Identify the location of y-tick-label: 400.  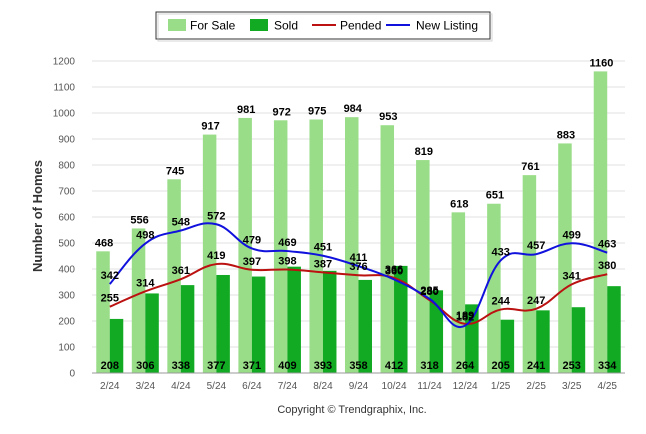
(66, 270).